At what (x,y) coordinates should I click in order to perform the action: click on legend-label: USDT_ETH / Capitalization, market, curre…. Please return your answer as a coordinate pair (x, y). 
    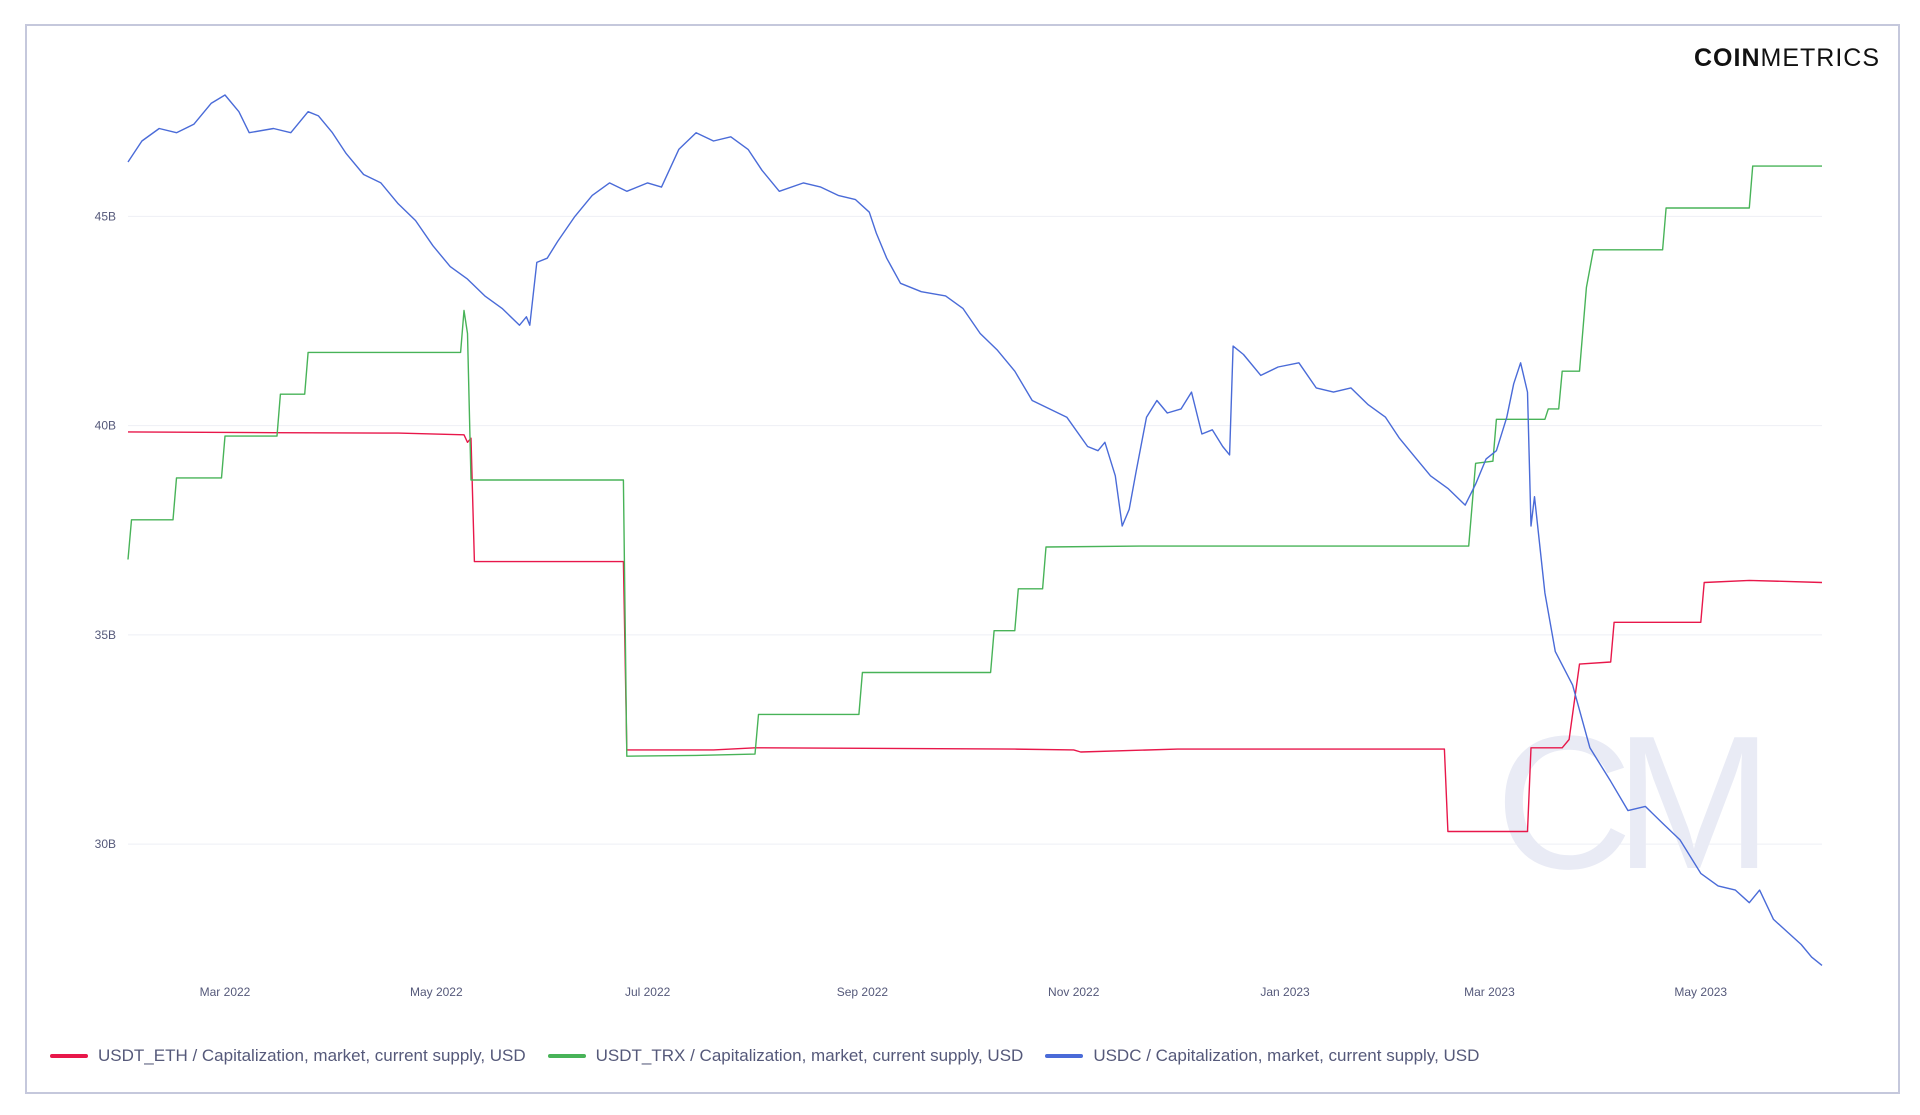
    Looking at the image, I should click on (312, 1055).